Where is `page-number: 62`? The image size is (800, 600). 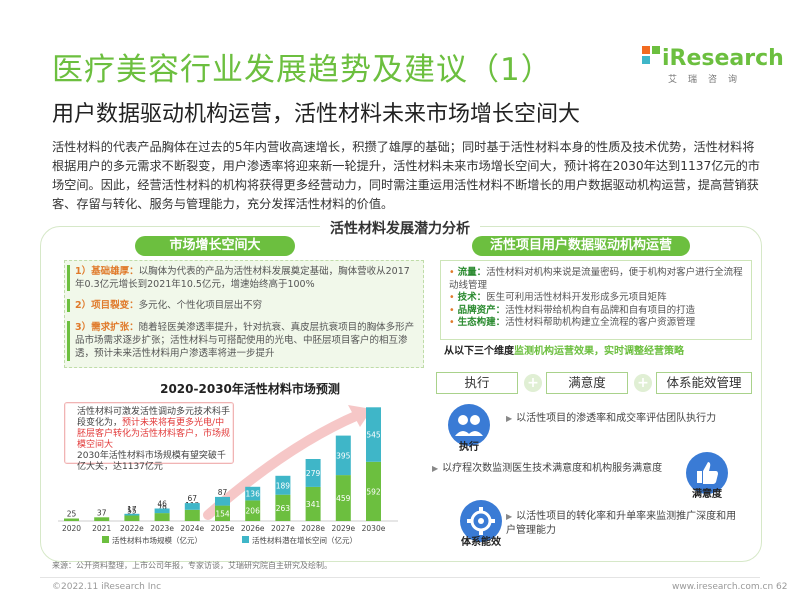 page-number: 62 is located at coordinates (782, 587).